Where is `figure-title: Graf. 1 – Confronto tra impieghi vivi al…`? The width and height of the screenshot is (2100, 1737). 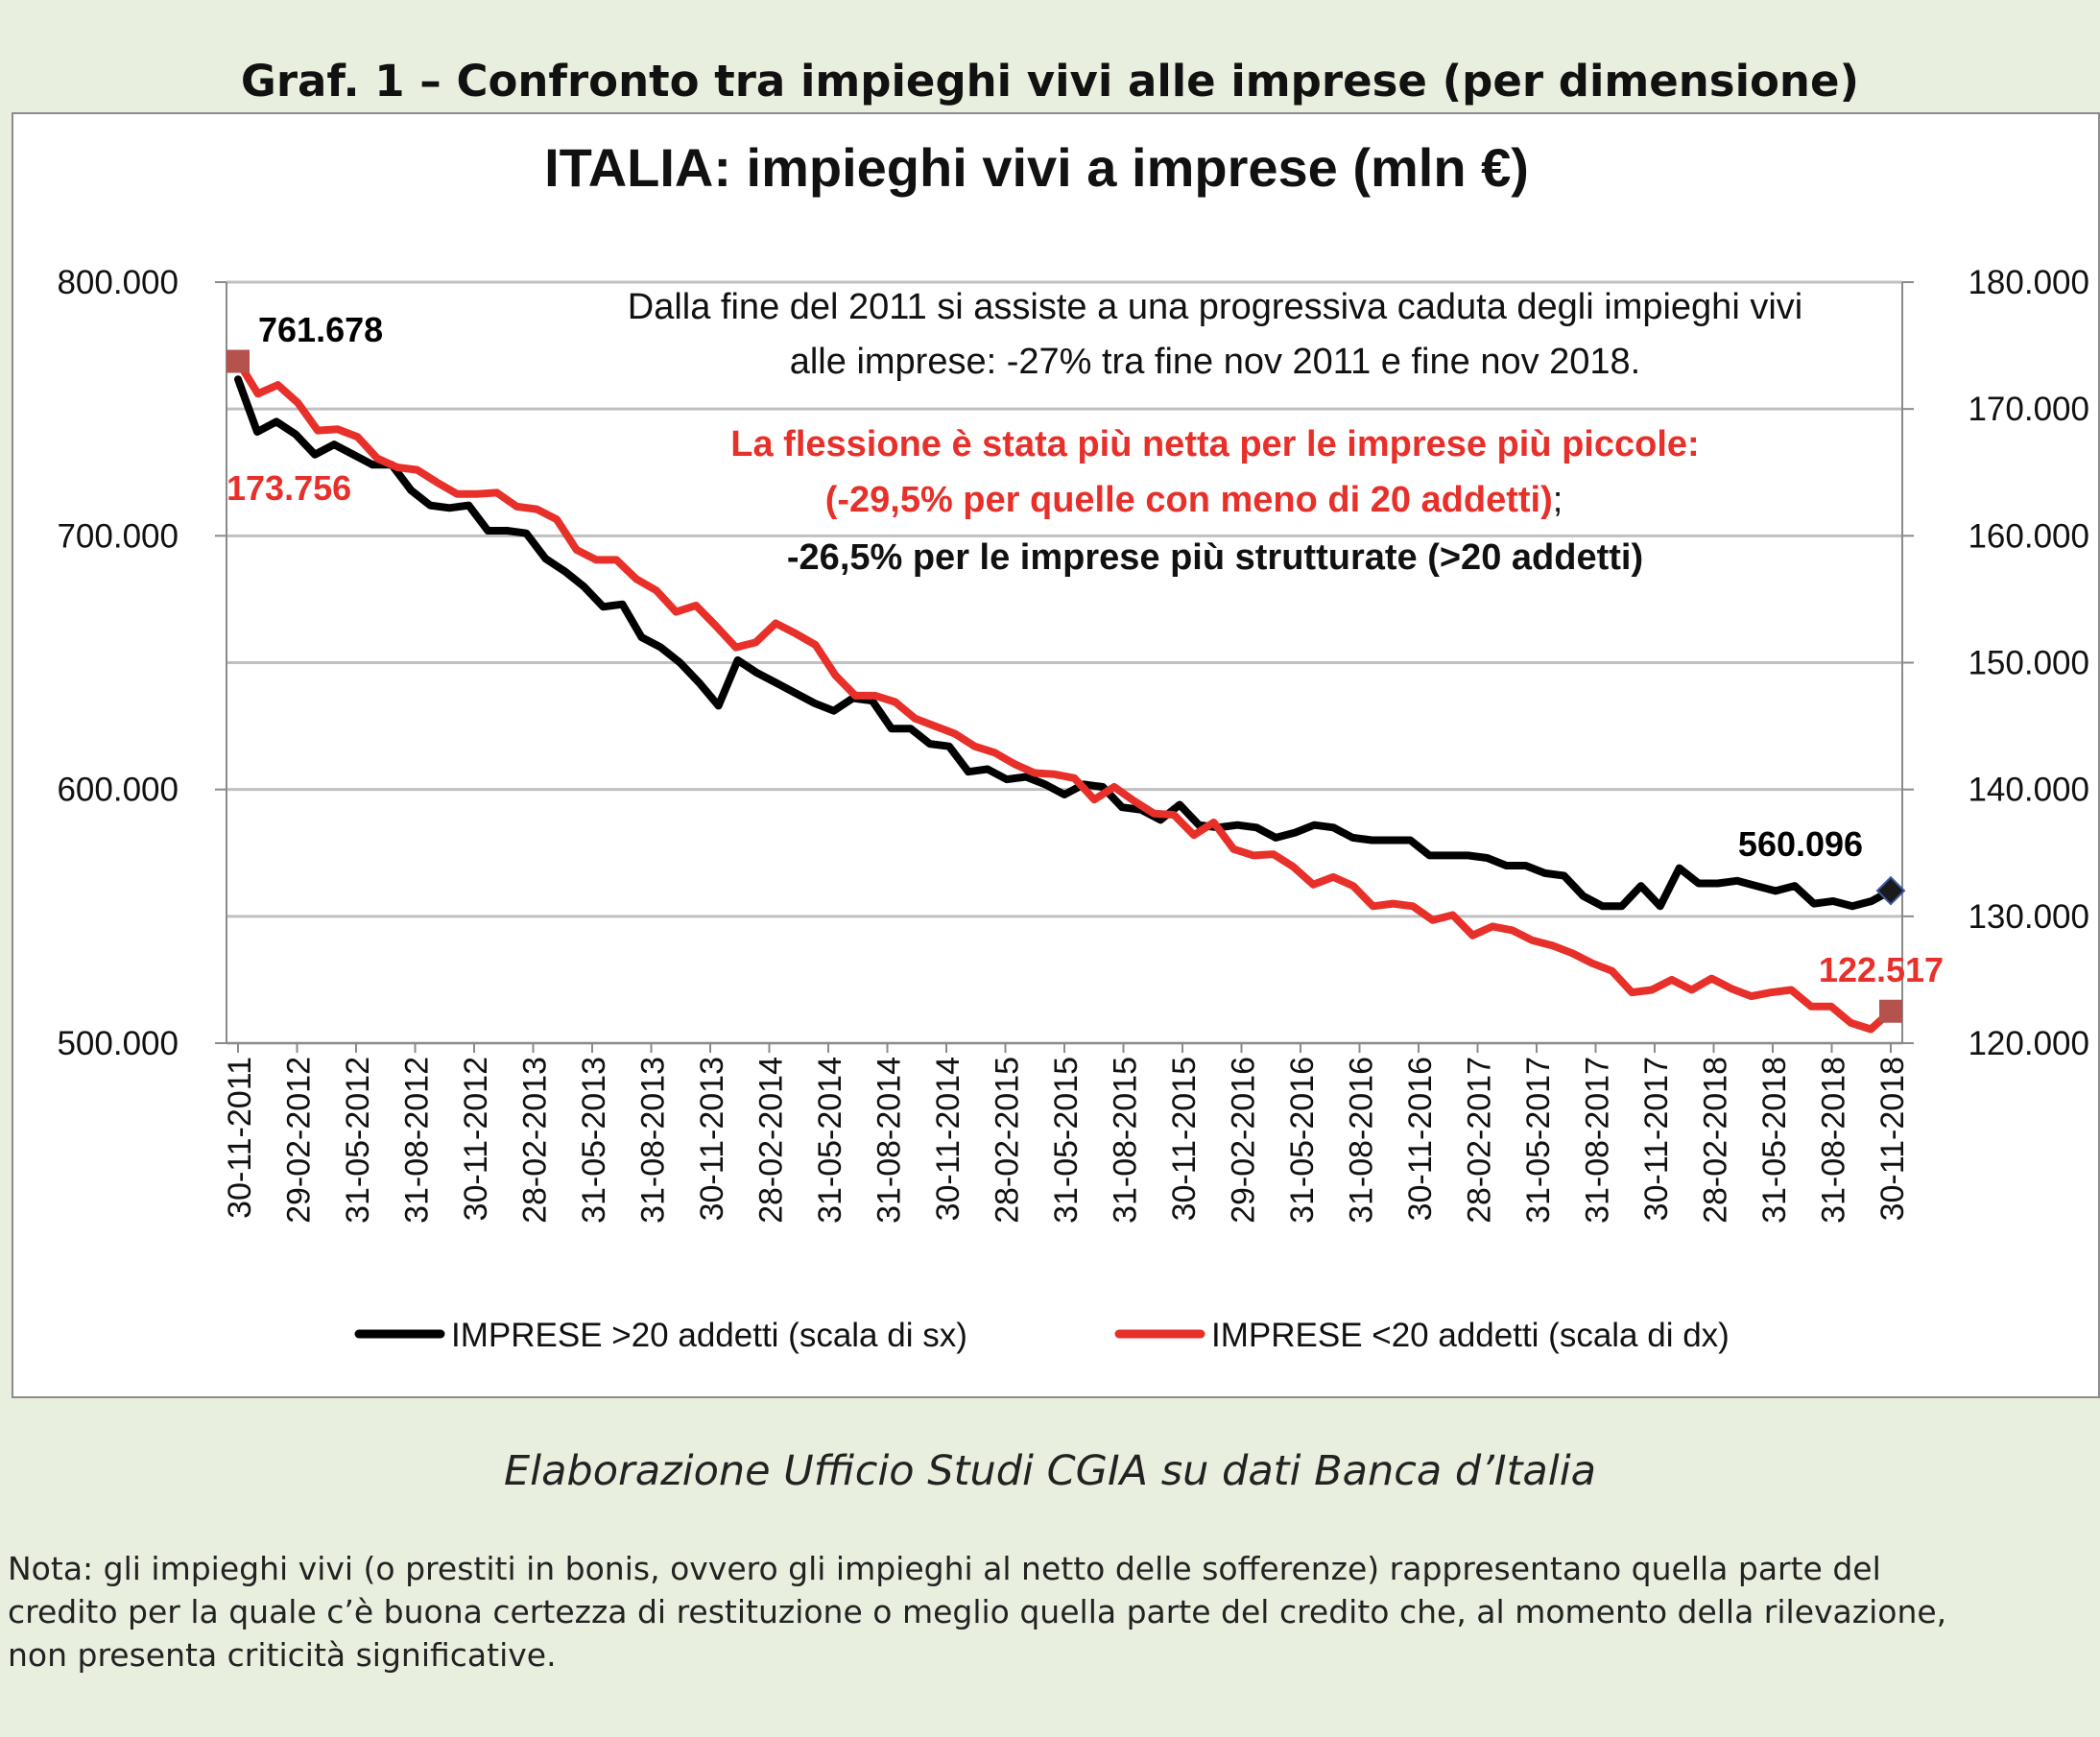
figure-title: Graf. 1 – Confronto tra impieghi vivi al… is located at coordinates (1050, 81).